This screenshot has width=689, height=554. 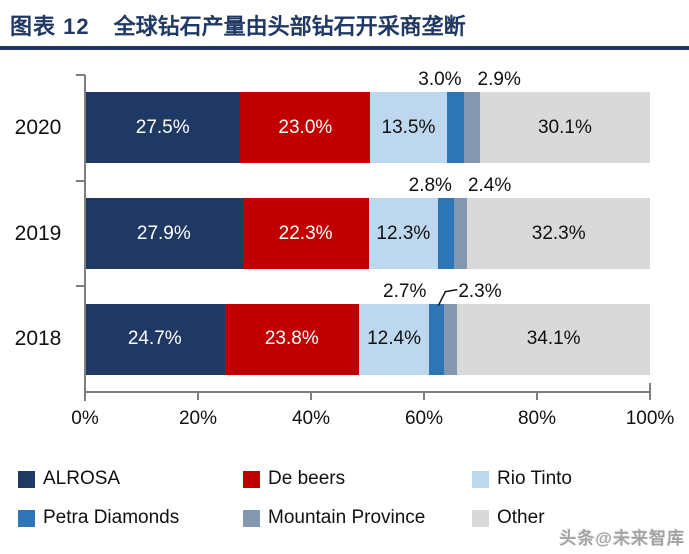 I want to click on small-value-label-mountain-province: 2.4%, so click(x=489, y=185).